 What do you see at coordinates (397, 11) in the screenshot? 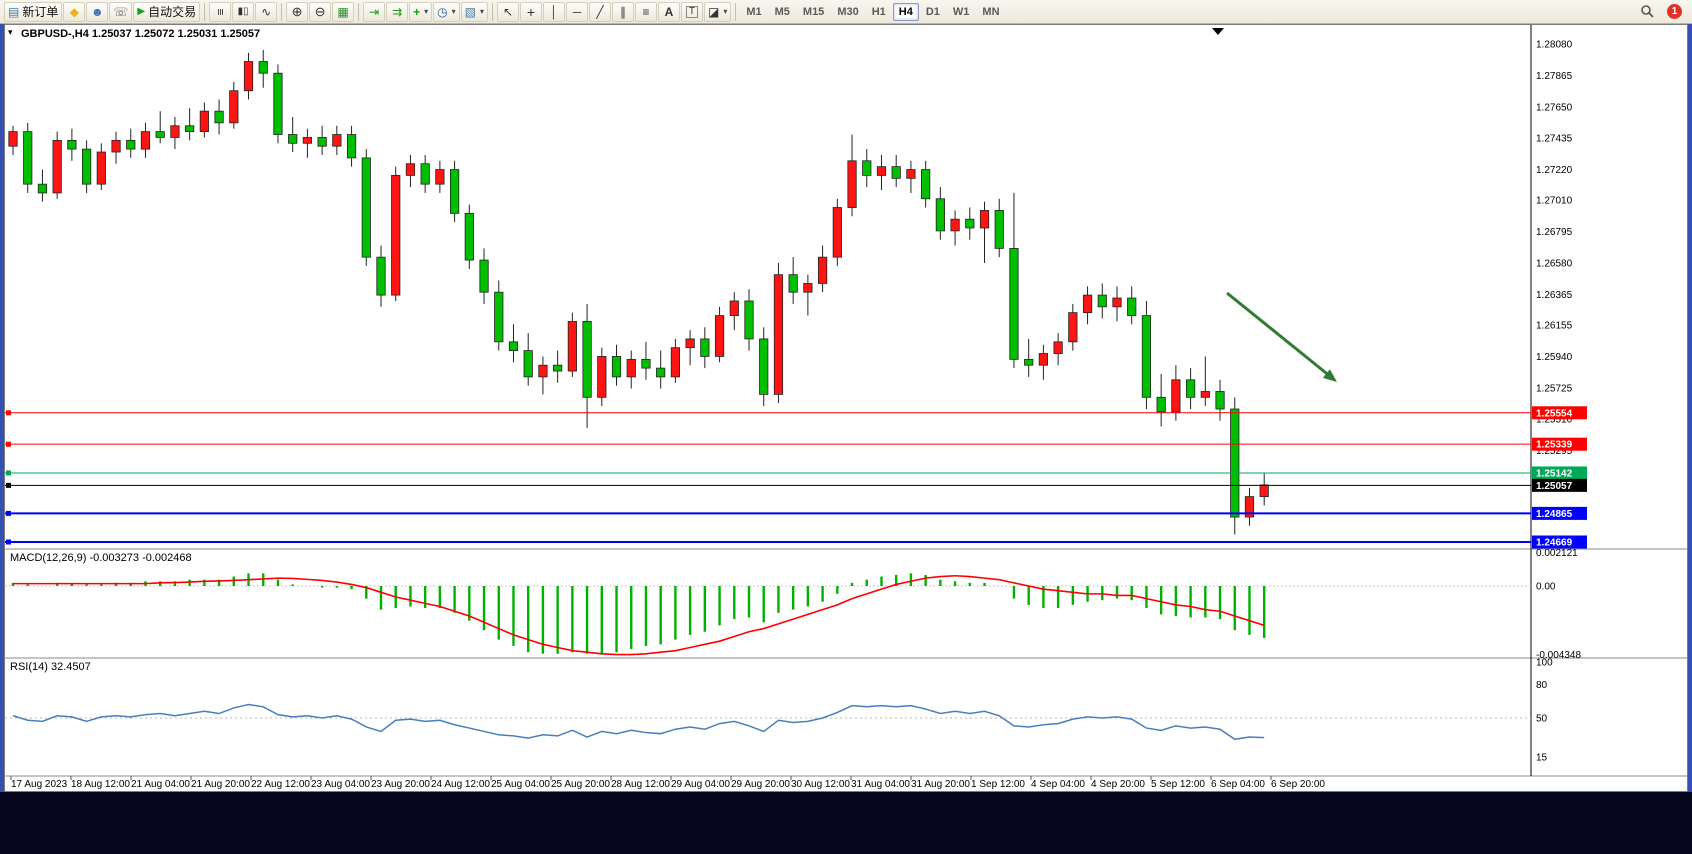
I see `chart-shift-button: ⇉` at bounding box center [397, 11].